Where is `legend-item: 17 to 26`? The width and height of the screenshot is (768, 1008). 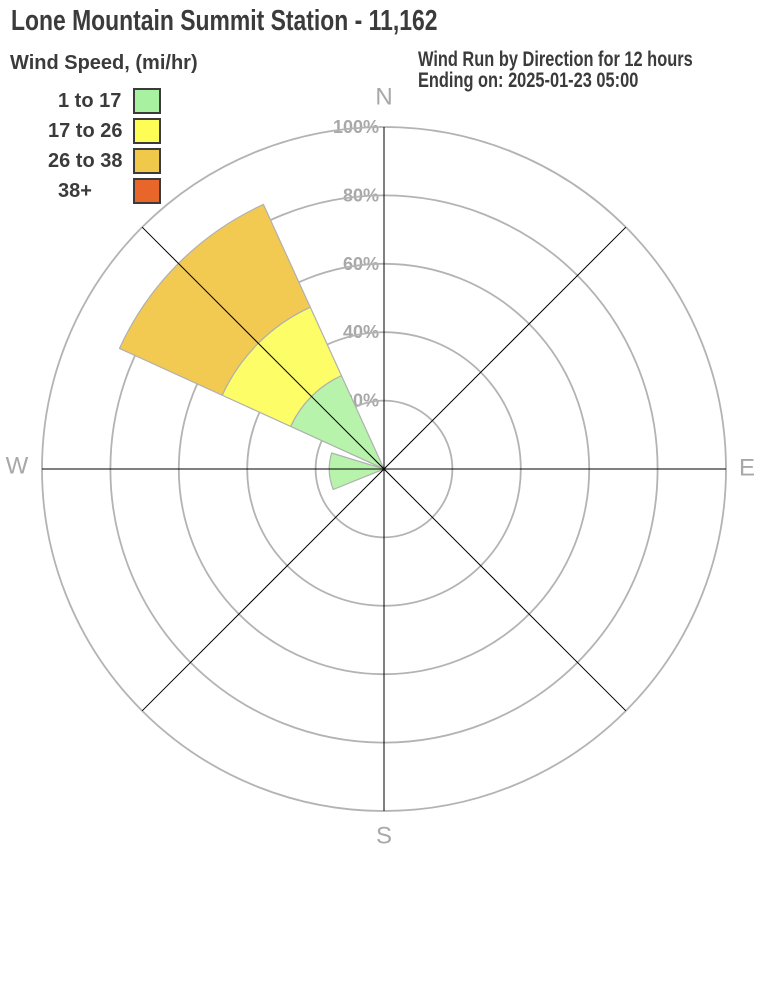
legend-item: 17 to 26 is located at coordinates (104, 131).